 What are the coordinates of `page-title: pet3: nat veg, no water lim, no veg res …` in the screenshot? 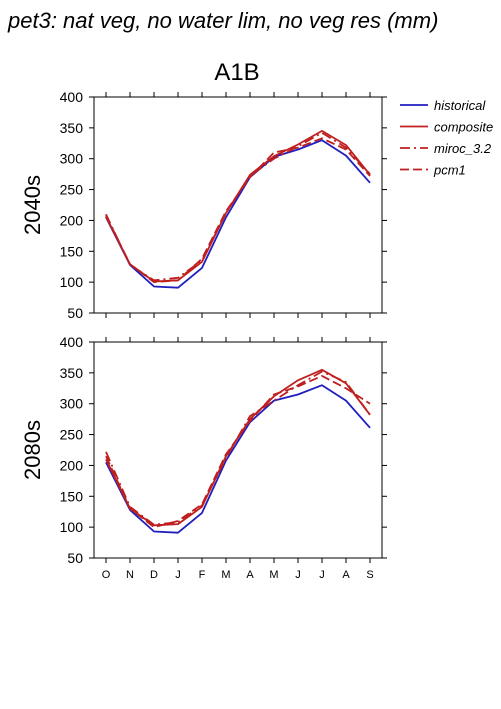 It's located at (222, 20).